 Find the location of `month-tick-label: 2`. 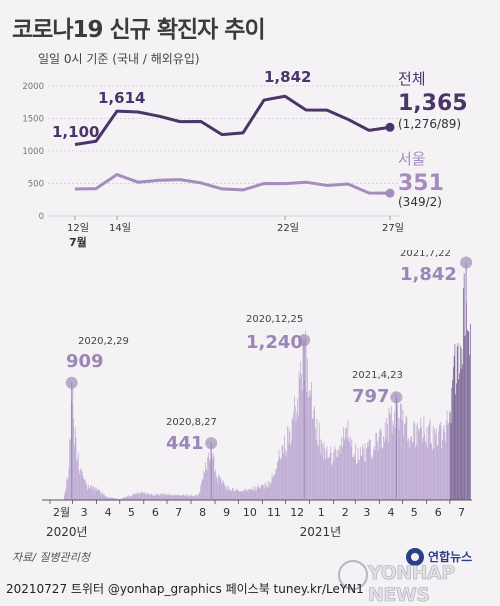

month-tick-label: 2 is located at coordinates (345, 512).